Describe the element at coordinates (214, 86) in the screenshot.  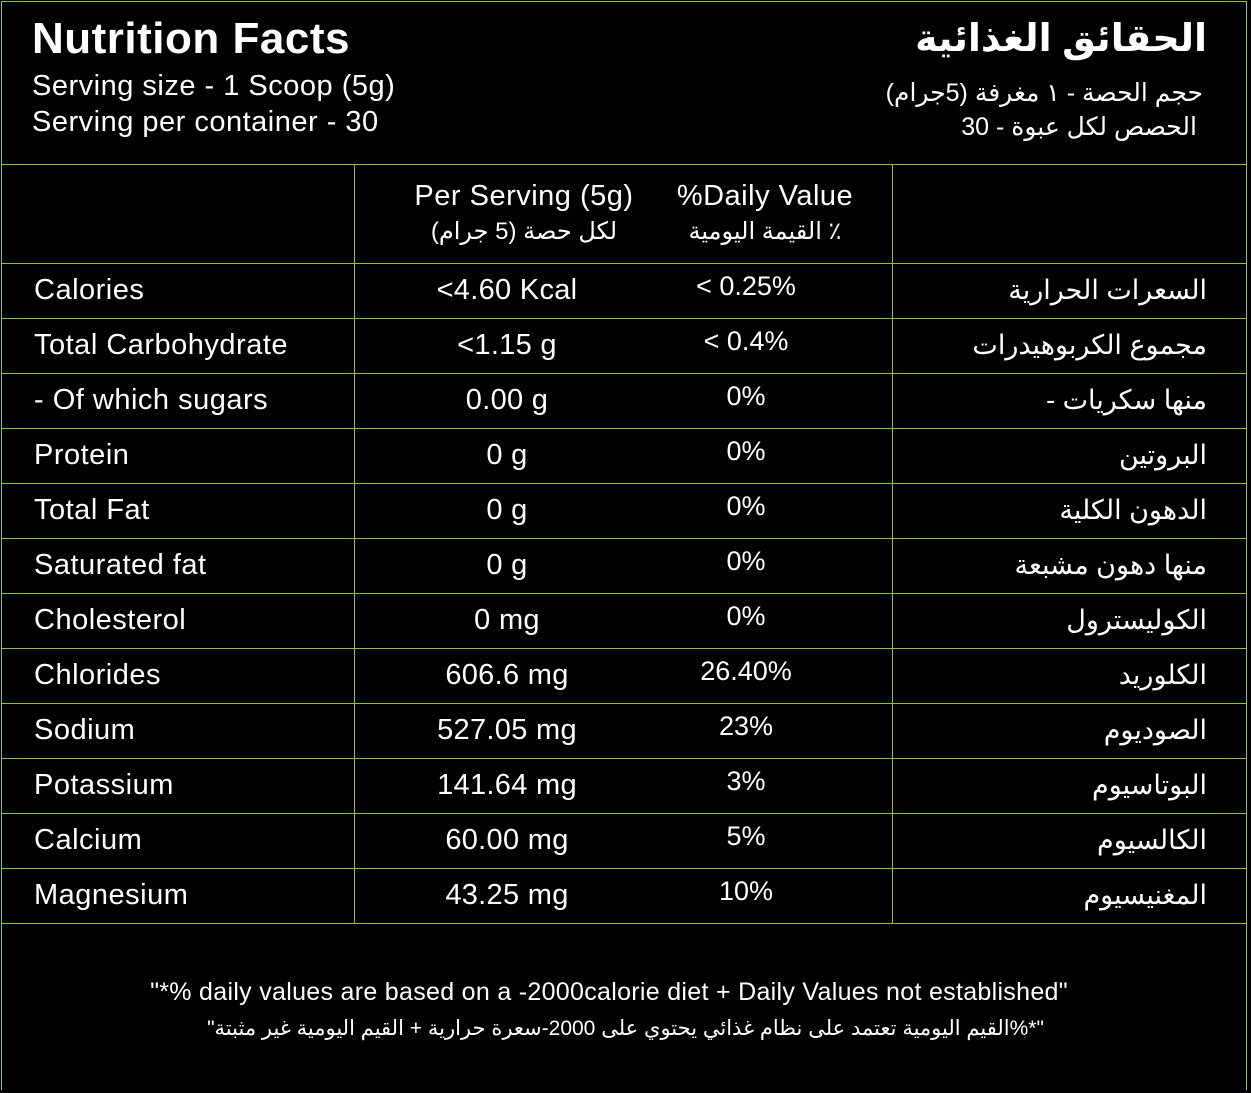
I see `serving-size-en: Serving size - 1 Scoop (5g)` at that location.